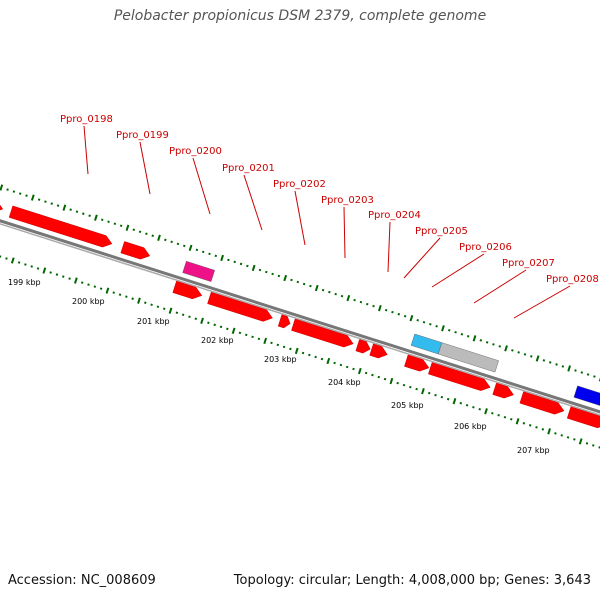 The image size is (600, 600). What do you see at coordinates (528, 263) in the screenshot?
I see `gene-label: Ppro_0207` at bounding box center [528, 263].